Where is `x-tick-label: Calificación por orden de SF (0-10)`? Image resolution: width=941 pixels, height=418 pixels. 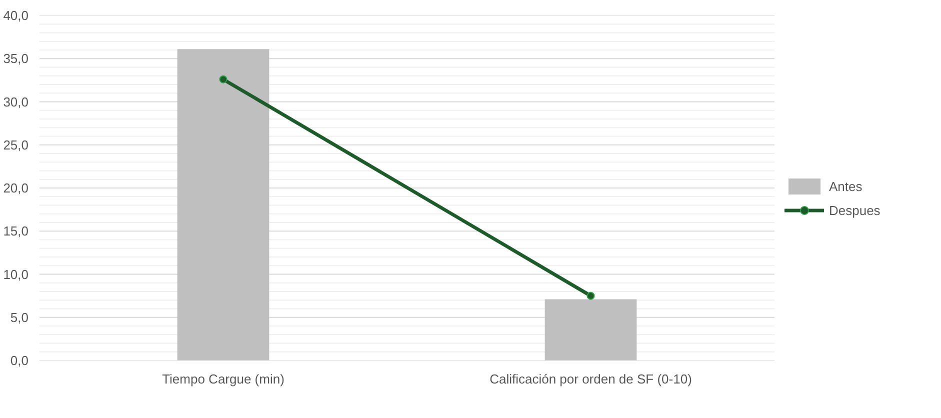
x-tick-label: Calificación por orden de SF (0-10) is located at coordinates (591, 379).